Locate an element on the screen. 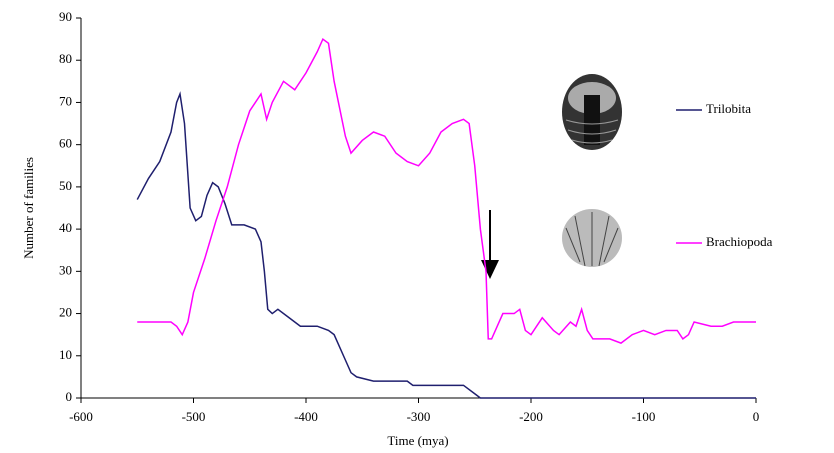 This screenshot has height=453, width=834. y-tick-label: 40 is located at coordinates (65, 227).